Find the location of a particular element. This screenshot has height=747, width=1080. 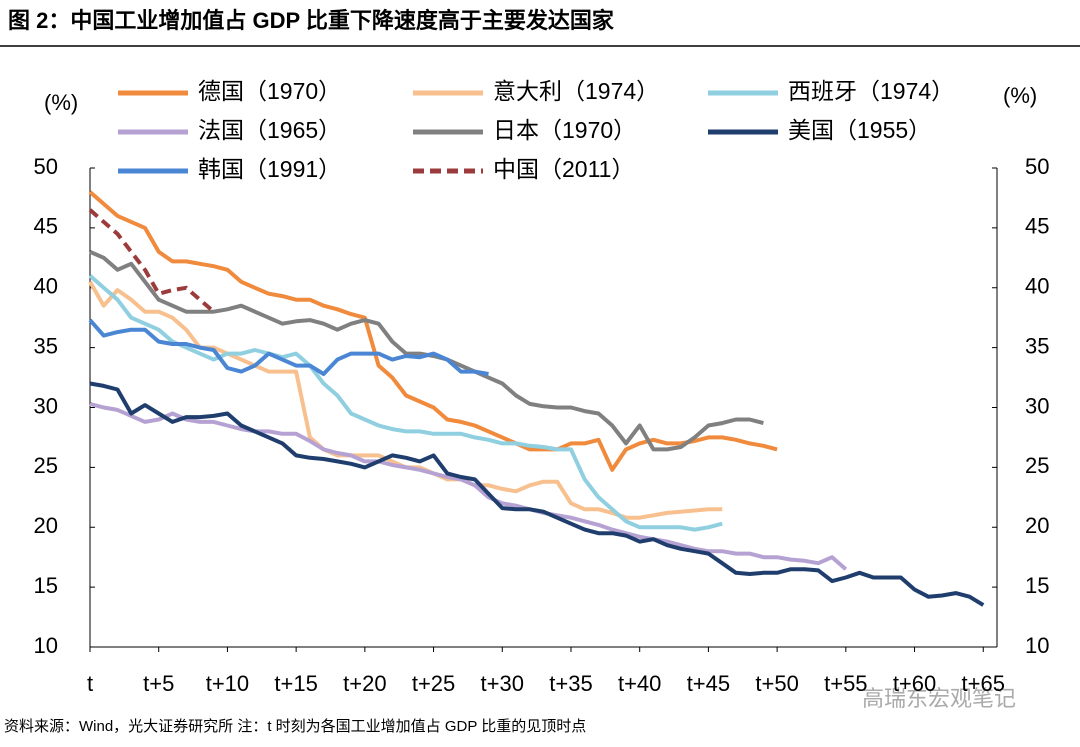

y-tick-label: 30 is located at coordinates (46, 405).